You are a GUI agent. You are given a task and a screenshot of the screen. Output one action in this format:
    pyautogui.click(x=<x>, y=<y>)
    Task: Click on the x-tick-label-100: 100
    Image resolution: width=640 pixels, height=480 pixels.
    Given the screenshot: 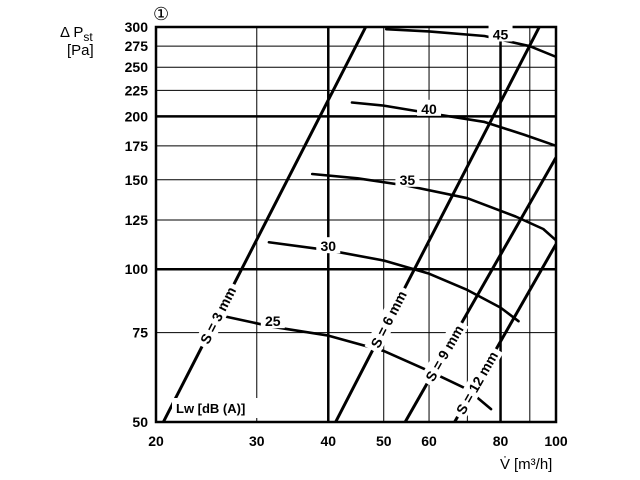 What is the action you would take?
    pyautogui.click(x=556, y=441)
    